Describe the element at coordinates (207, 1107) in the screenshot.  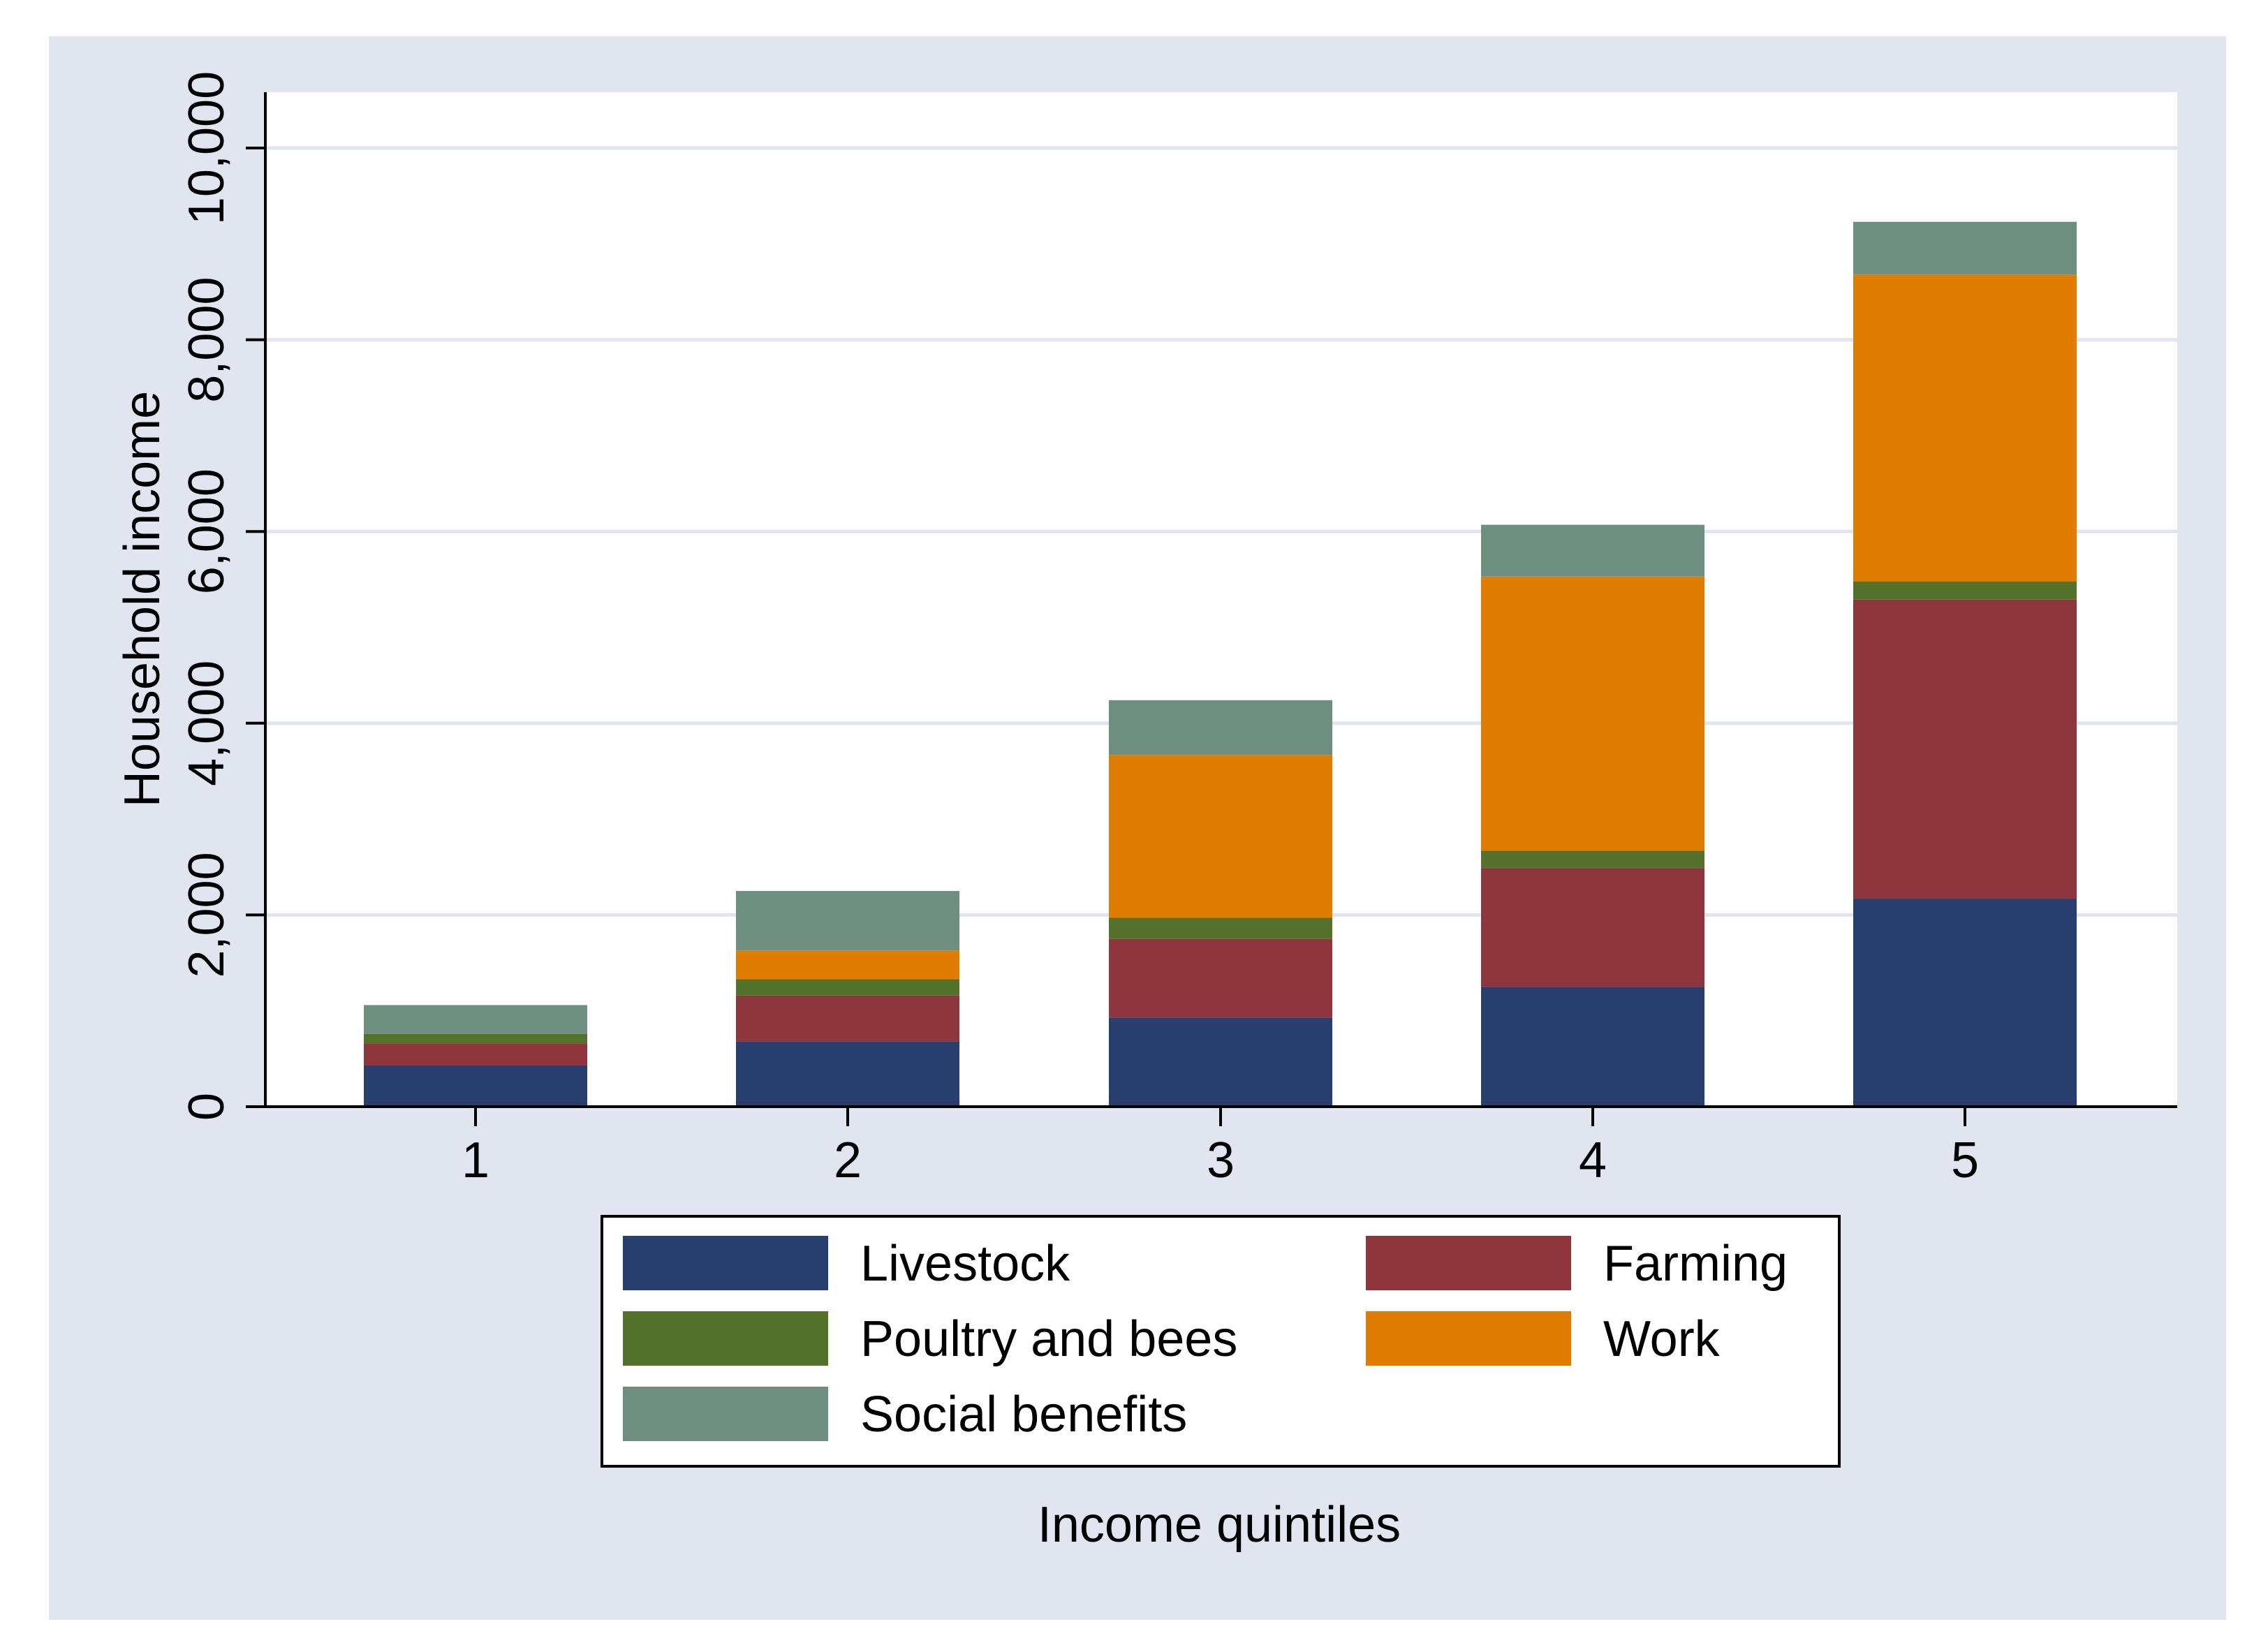
I see `y-tick-label: 0` at that location.